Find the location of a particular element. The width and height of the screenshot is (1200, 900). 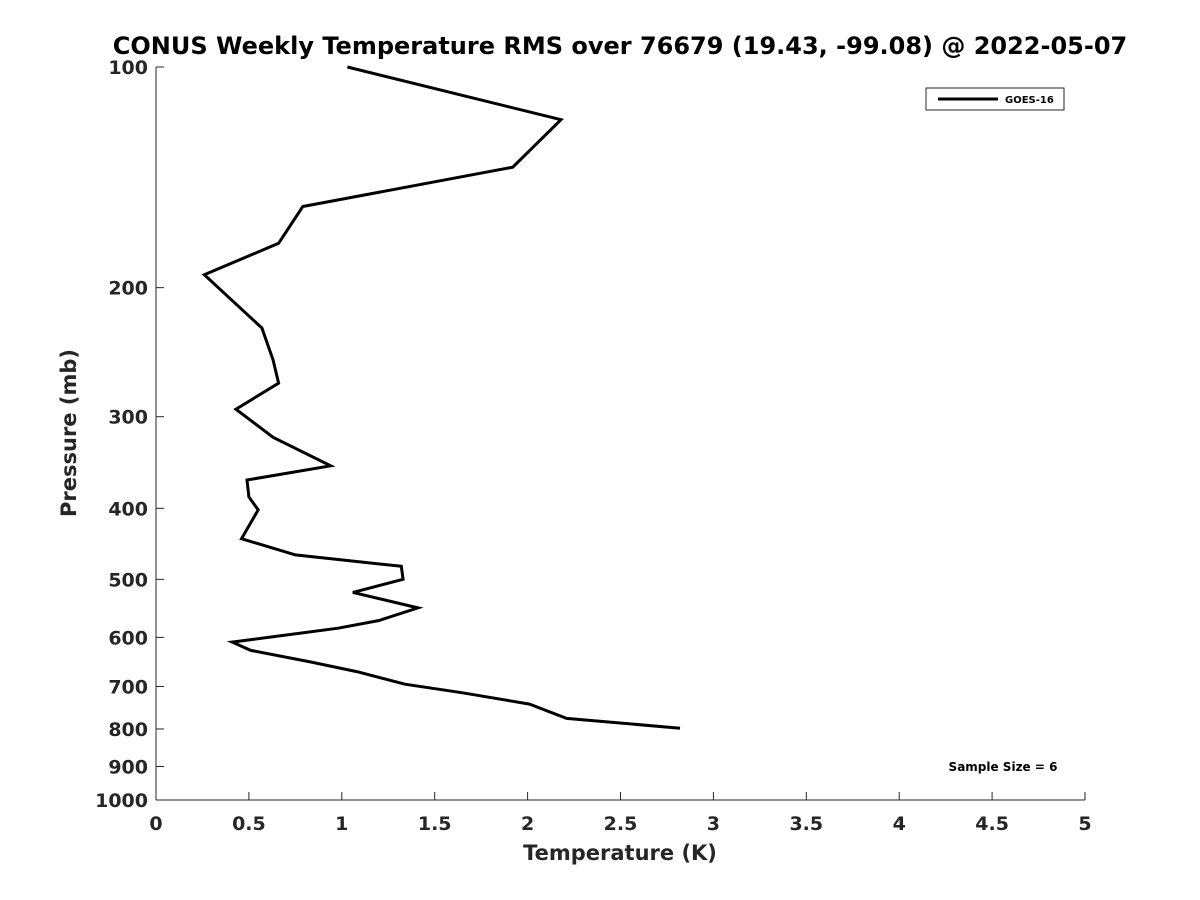

y-tick-label: 900 is located at coordinates (128, 767).